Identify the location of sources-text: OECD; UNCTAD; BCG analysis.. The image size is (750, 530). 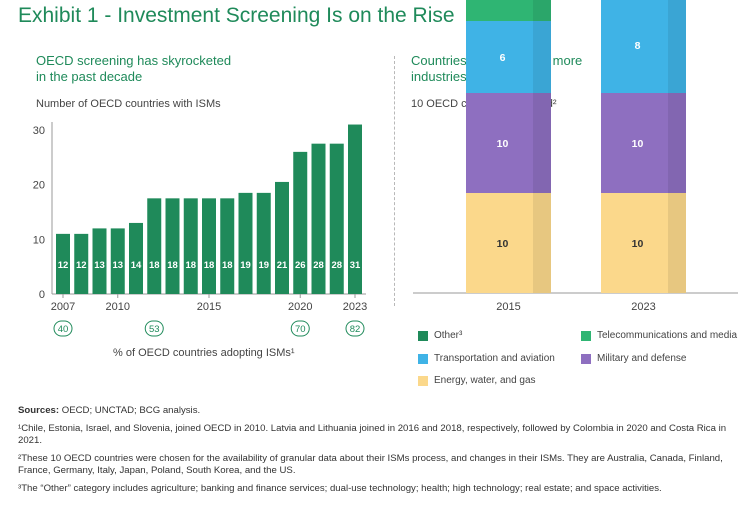
(131, 410).